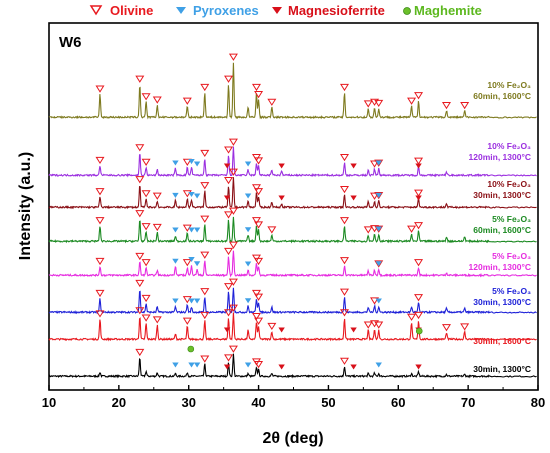 Image resolution: width=550 pixels, height=453 pixels. I want to click on legend-maghemite: Maghemite, so click(442, 10).